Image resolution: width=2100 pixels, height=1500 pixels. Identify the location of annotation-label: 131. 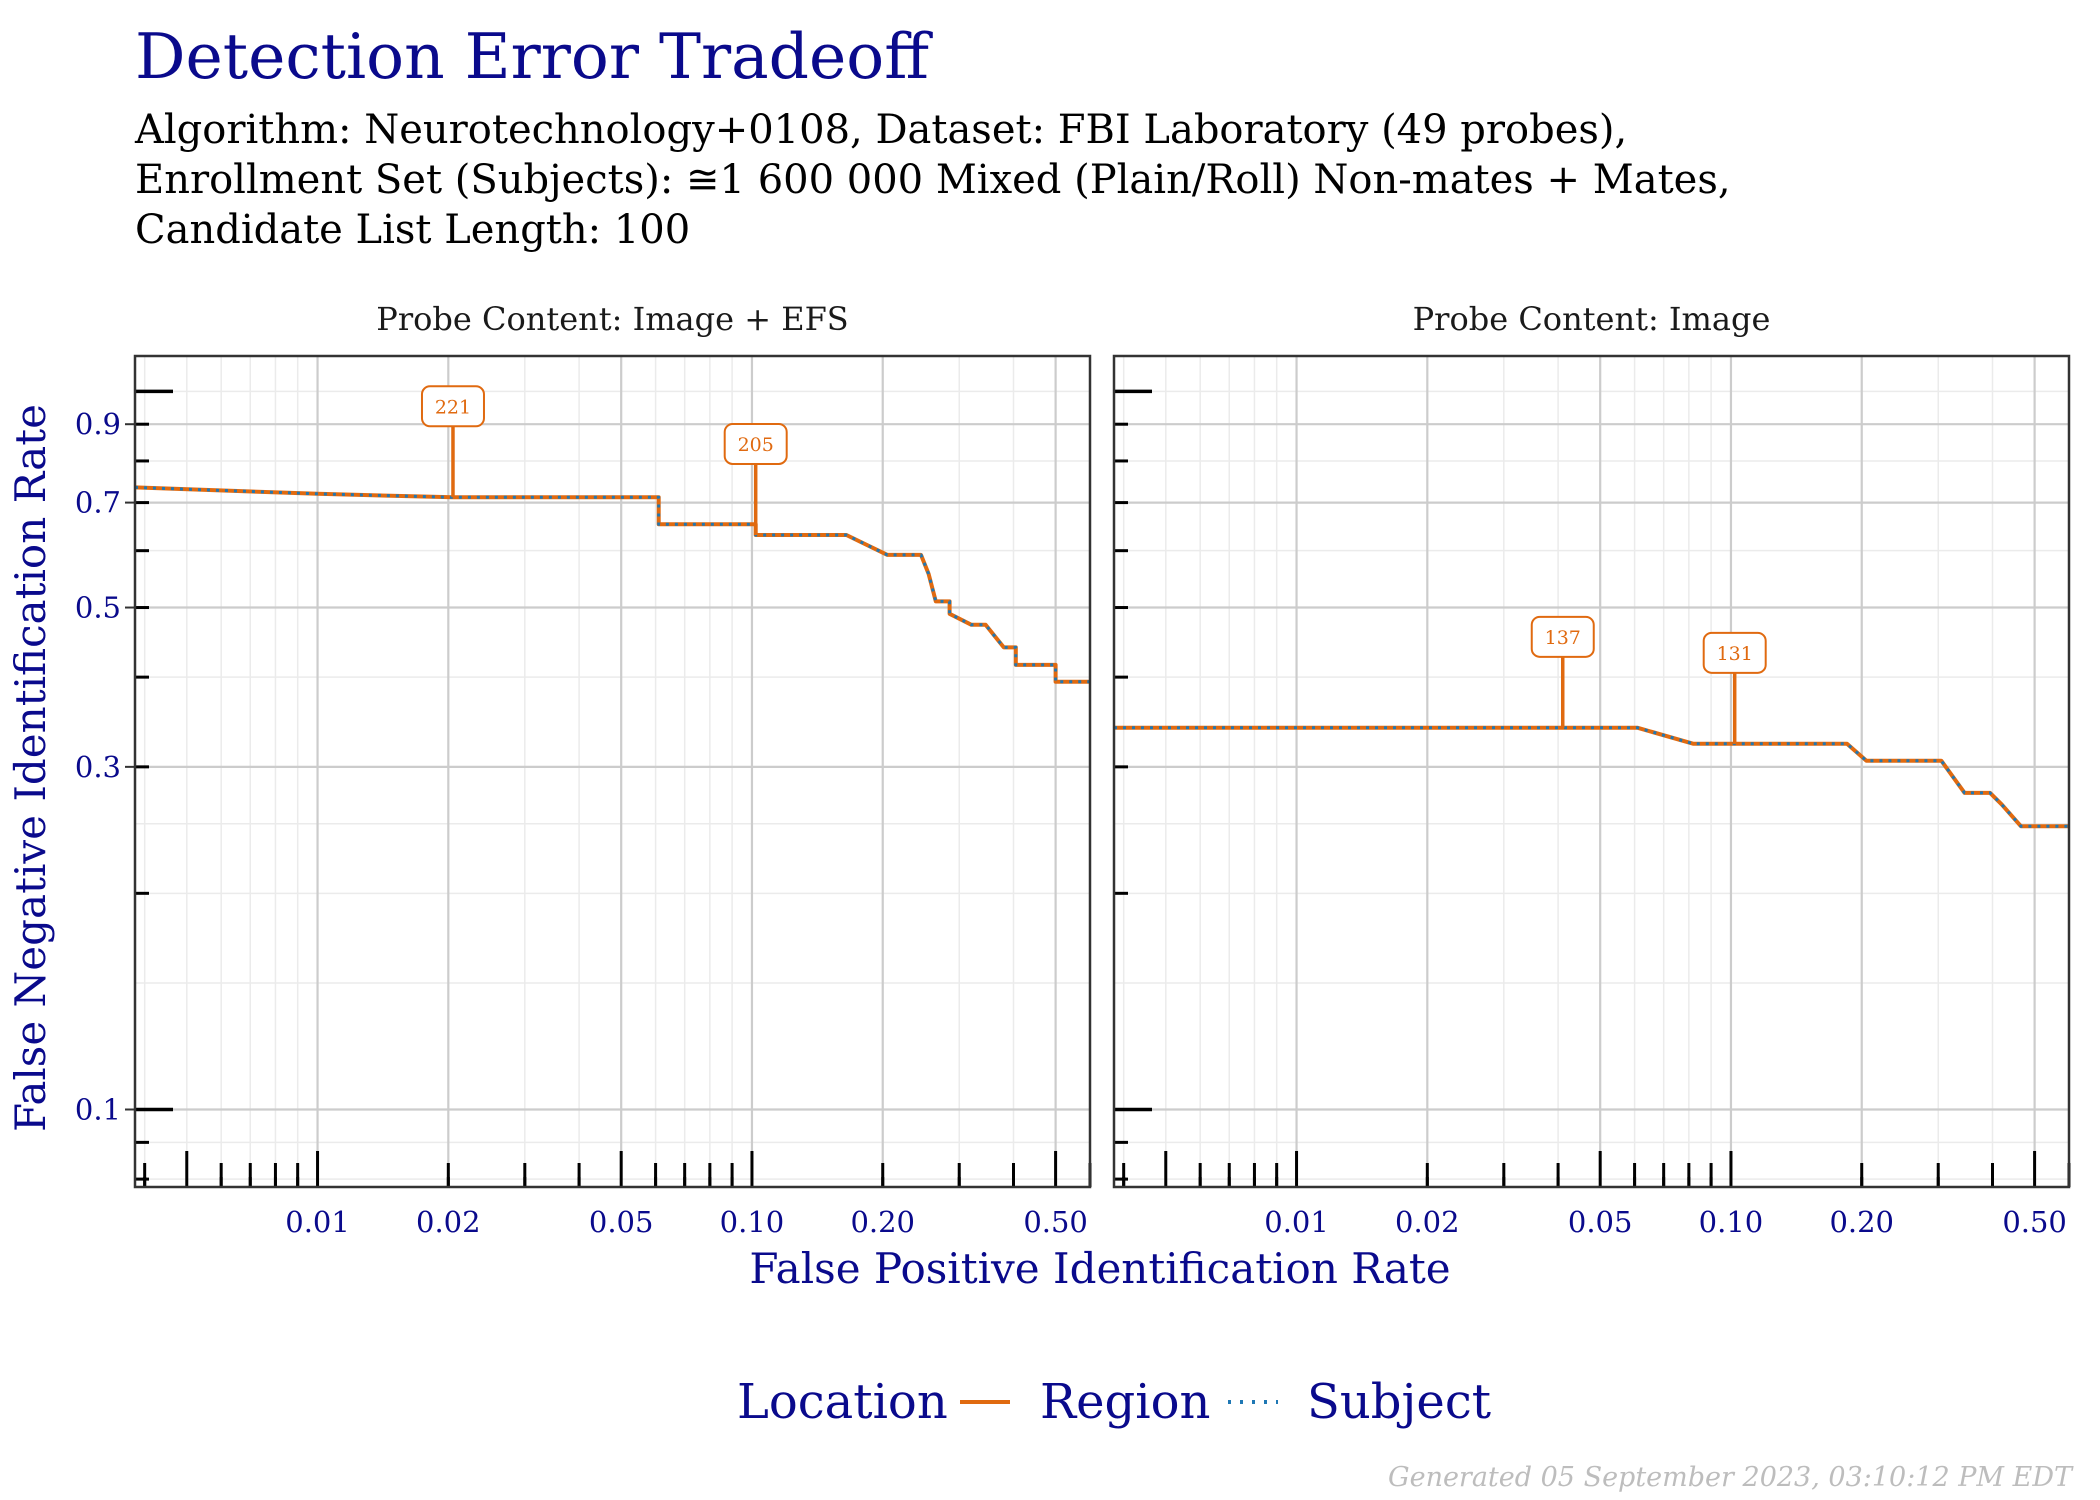
(1735, 654).